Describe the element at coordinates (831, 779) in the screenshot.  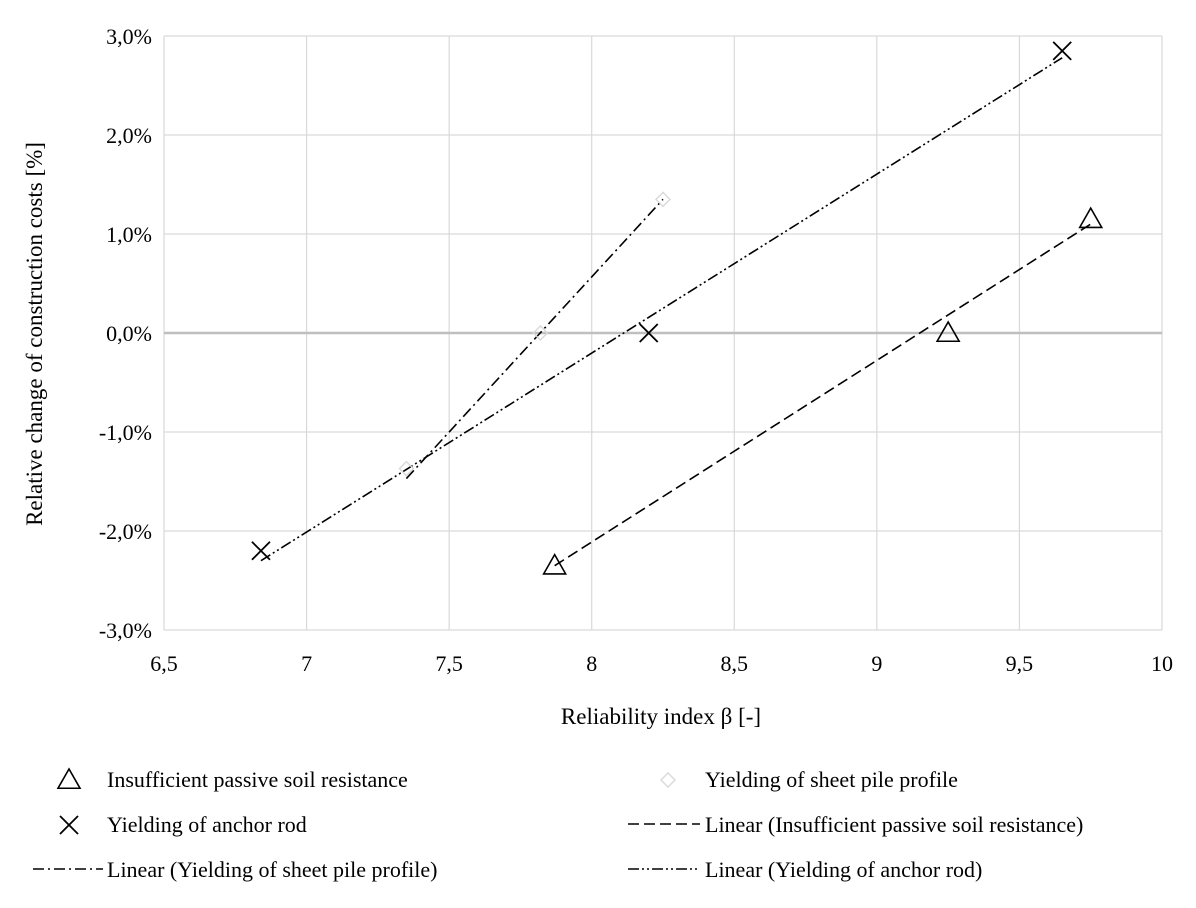
I see `legend-label: Yielding of sheet pile profile` at that location.